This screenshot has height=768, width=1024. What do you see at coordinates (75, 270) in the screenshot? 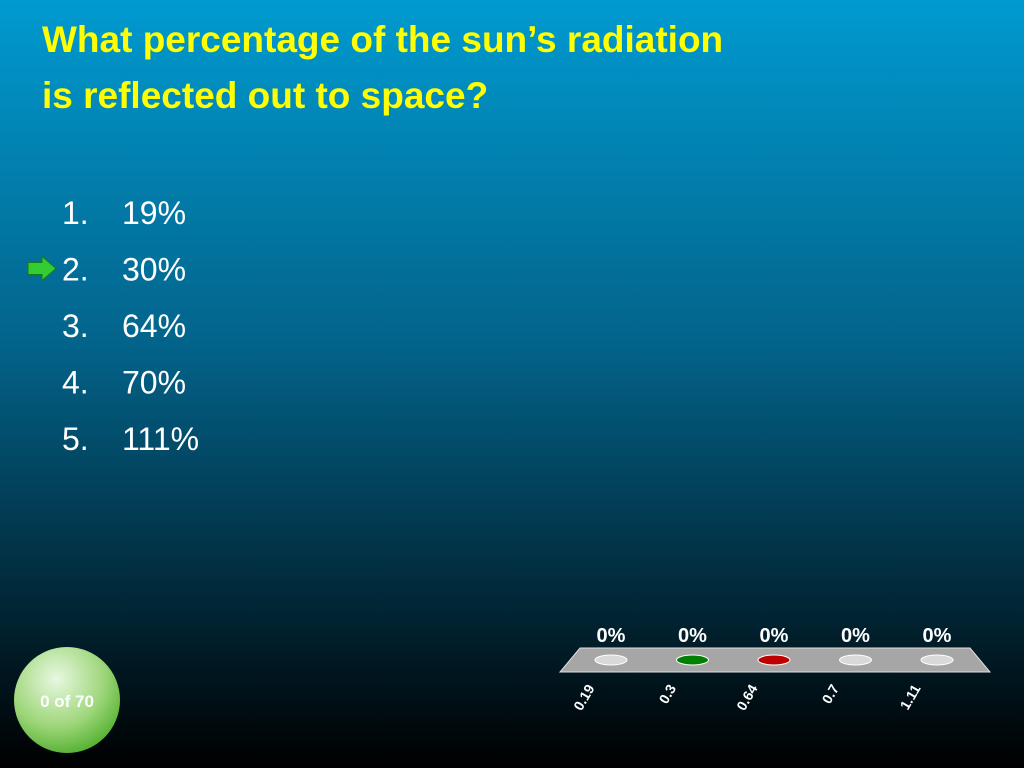
I see `answer-number: 2.` at bounding box center [75, 270].